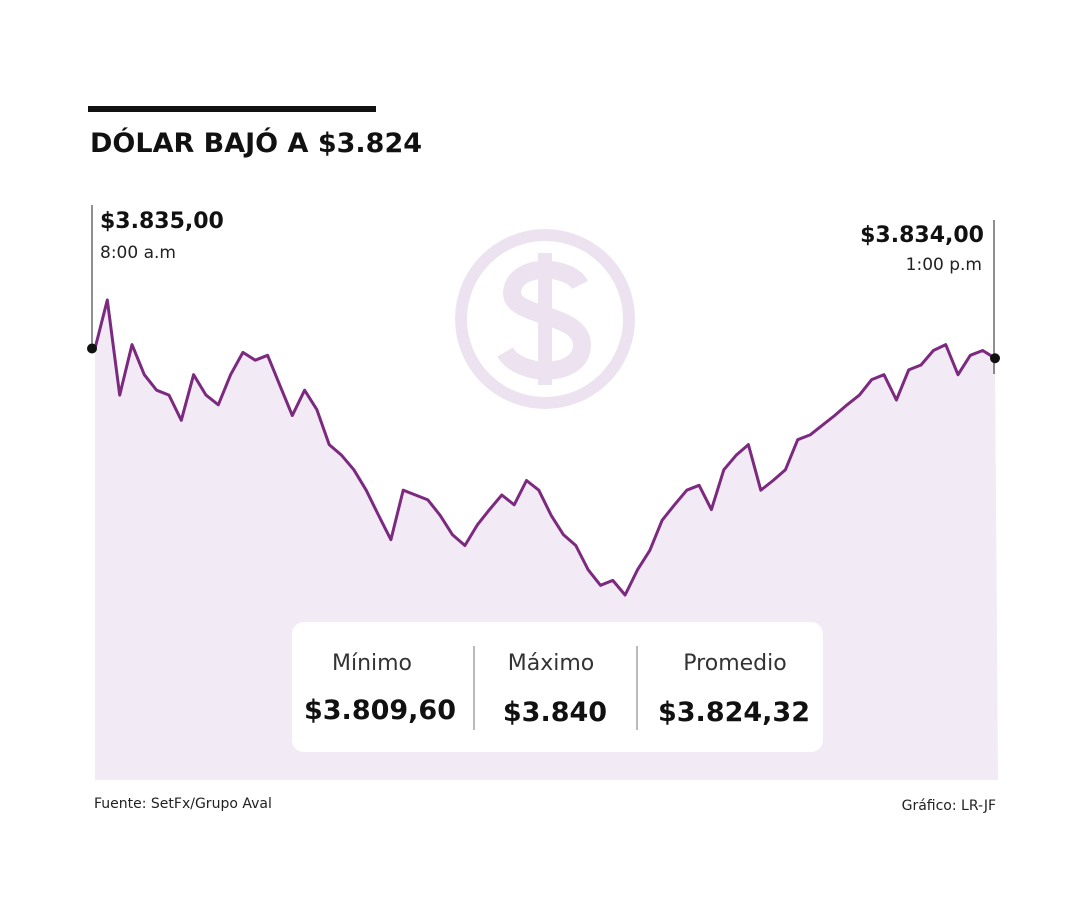  I want to click on source: Fuente: SetFx/Grupo Aval, so click(183, 804).